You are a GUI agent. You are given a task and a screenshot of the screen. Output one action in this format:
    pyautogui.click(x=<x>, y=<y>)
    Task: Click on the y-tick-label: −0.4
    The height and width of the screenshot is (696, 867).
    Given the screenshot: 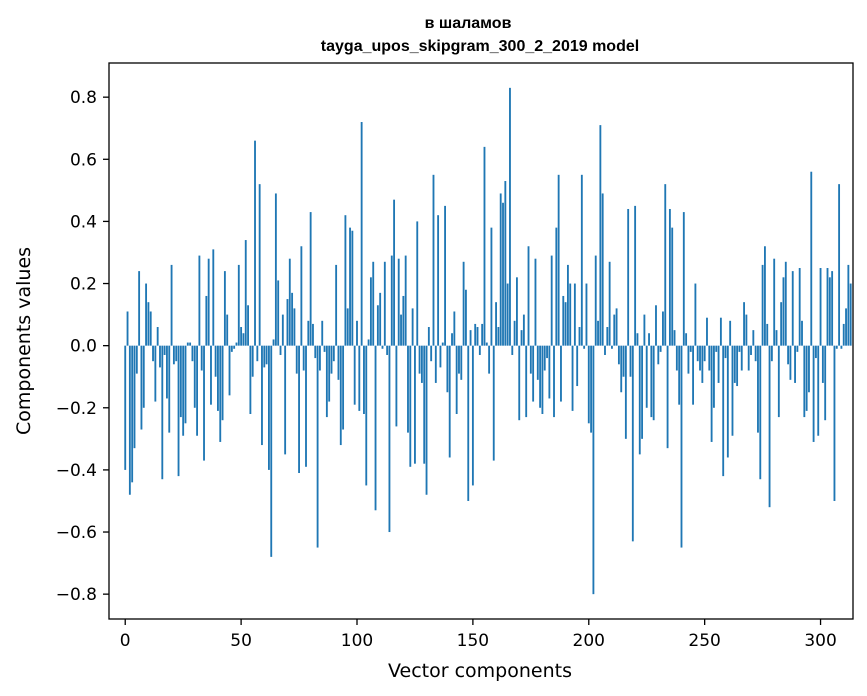 What is the action you would take?
    pyautogui.click(x=76, y=471)
    